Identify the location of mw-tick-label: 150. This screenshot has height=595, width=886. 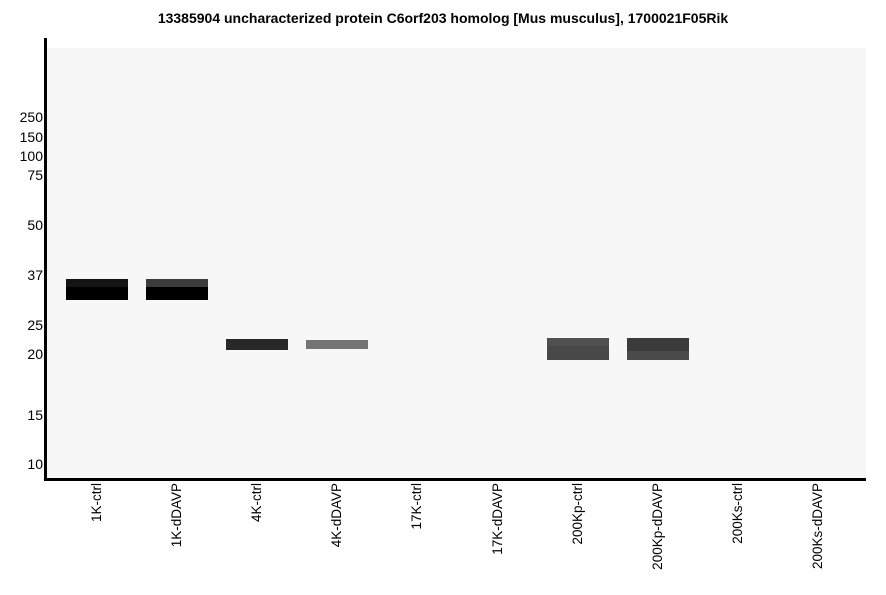
(31, 137).